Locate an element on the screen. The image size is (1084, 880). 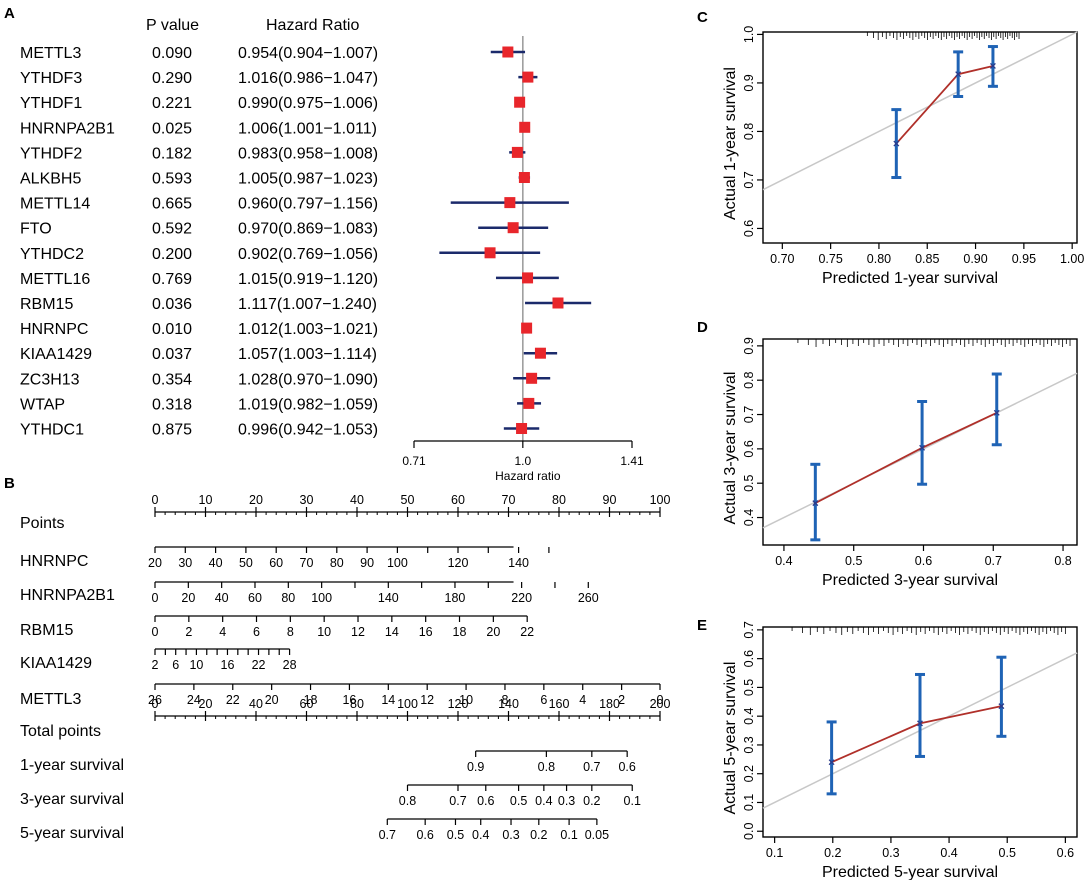
x-tick-label: 0.85 is located at coordinates (927, 259).